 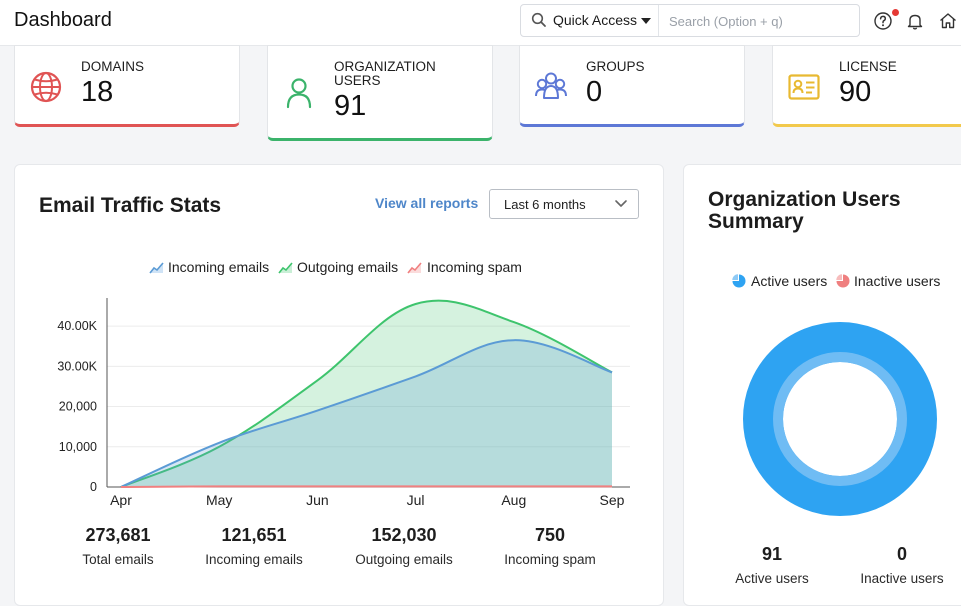 I want to click on incoming-emails-area, so click(x=366, y=413).